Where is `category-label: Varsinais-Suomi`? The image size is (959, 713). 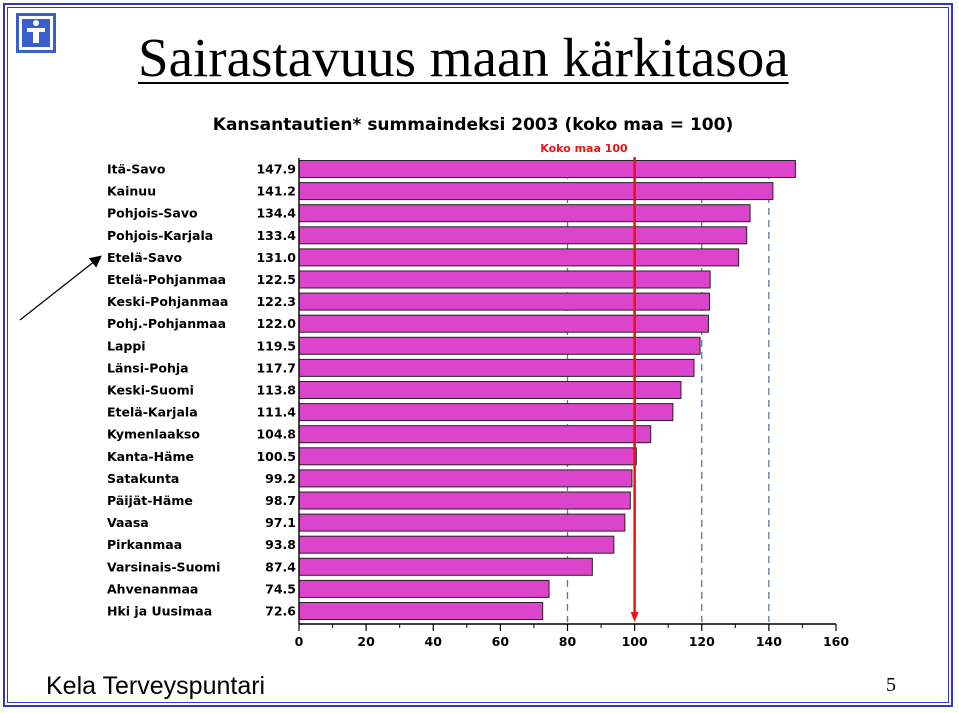 category-label: Varsinais-Suomi is located at coordinates (163, 566).